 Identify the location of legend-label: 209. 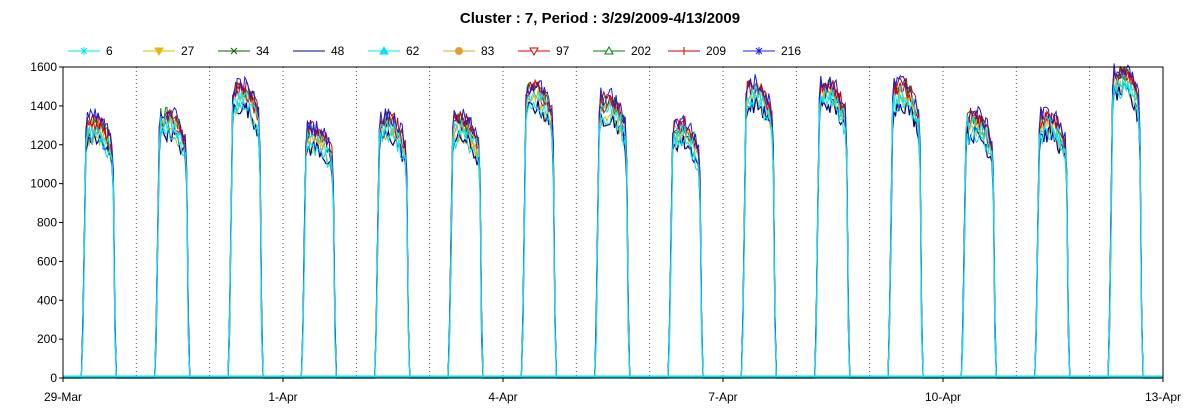
(716, 51).